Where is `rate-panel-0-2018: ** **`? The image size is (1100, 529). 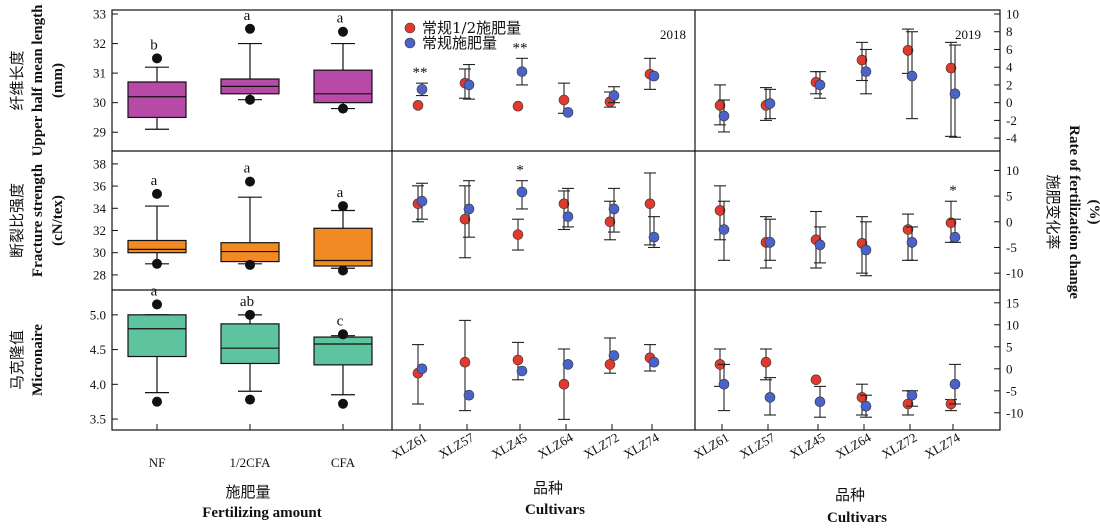
rate-panel-0-2018: ** ** is located at coordinates (536, 79).